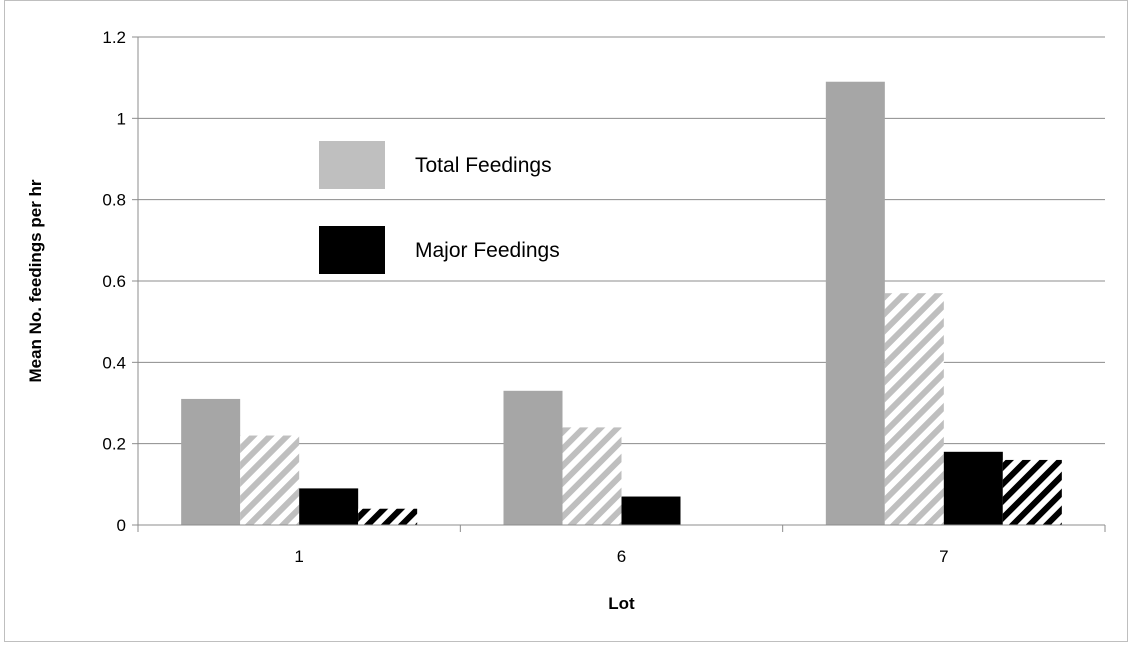  What do you see at coordinates (35, 280) in the screenshot?
I see `y-axis-title: Mean No. feedings per hr` at bounding box center [35, 280].